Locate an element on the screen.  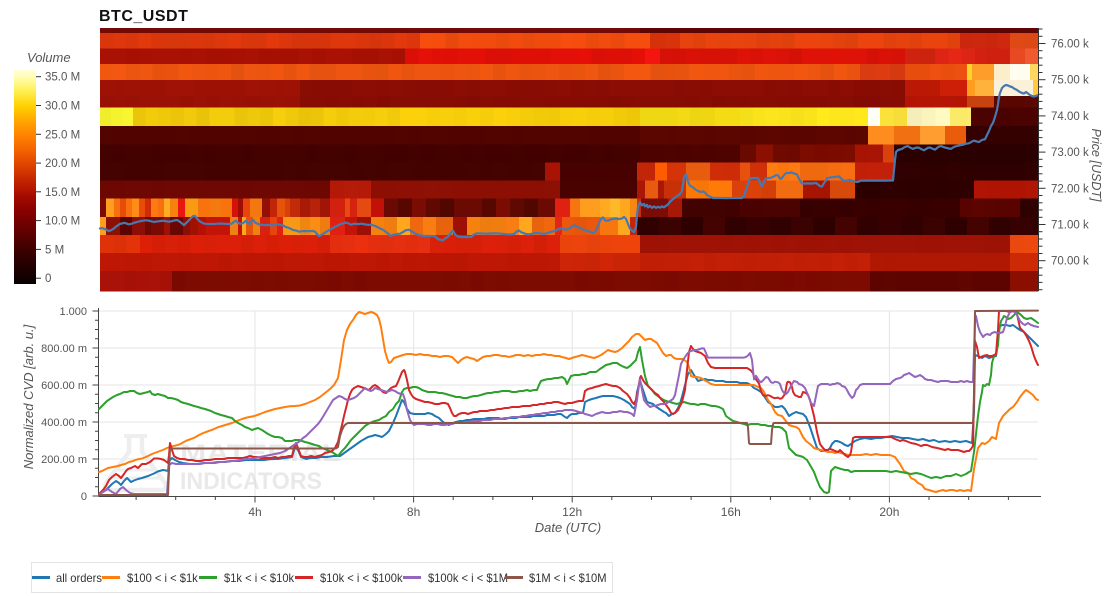
svg-text: 73.00 k is located at coordinates (1070, 153).